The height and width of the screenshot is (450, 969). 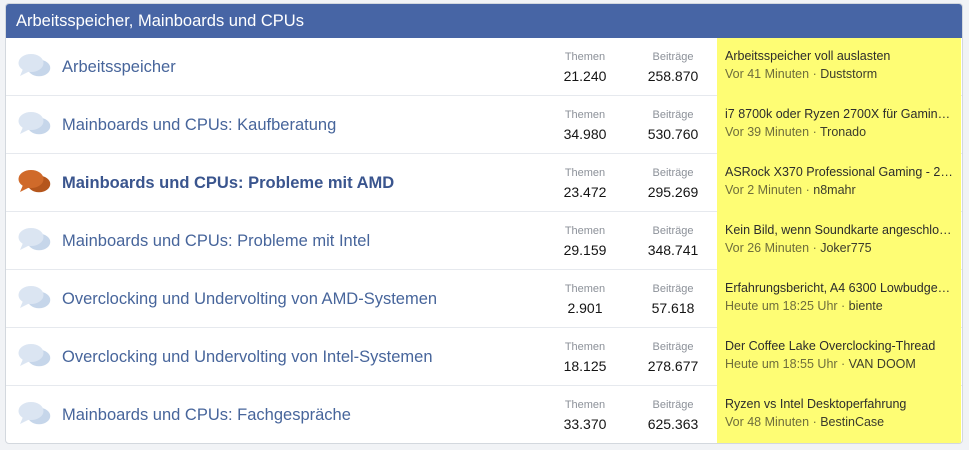 I want to click on node-title: Arbeitsspeicher, so click(x=119, y=67).